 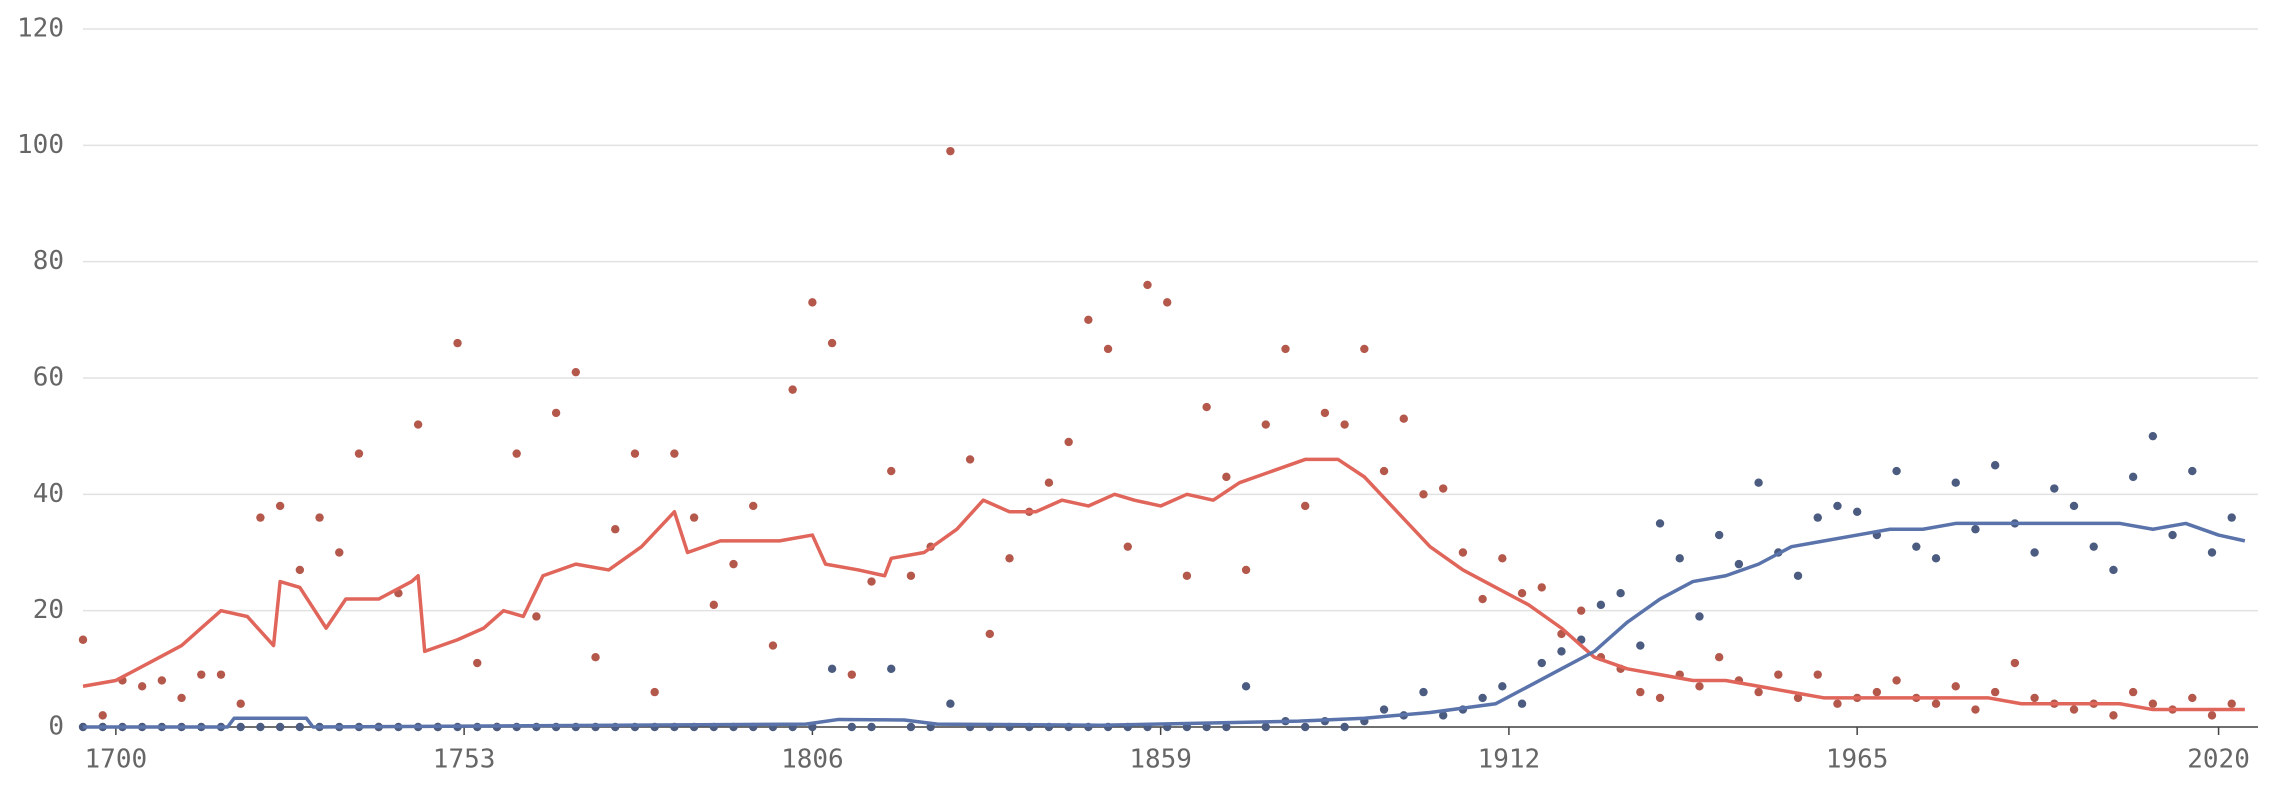 What do you see at coordinates (40, 29) in the screenshot?
I see `y-tick-label: 120` at bounding box center [40, 29].